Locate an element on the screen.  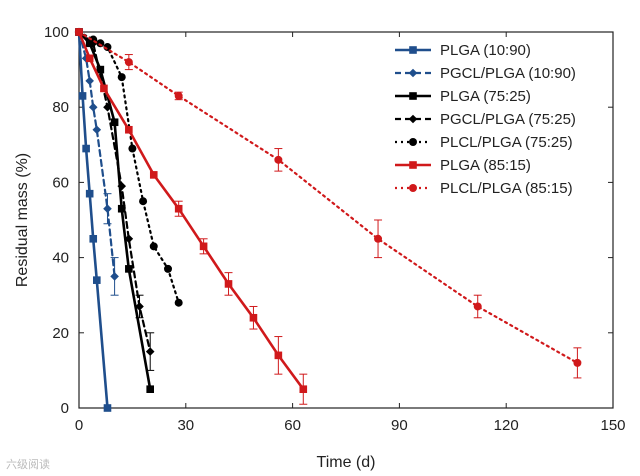
legend-item: PLGA (75:25) is located at coordinates (463, 96).